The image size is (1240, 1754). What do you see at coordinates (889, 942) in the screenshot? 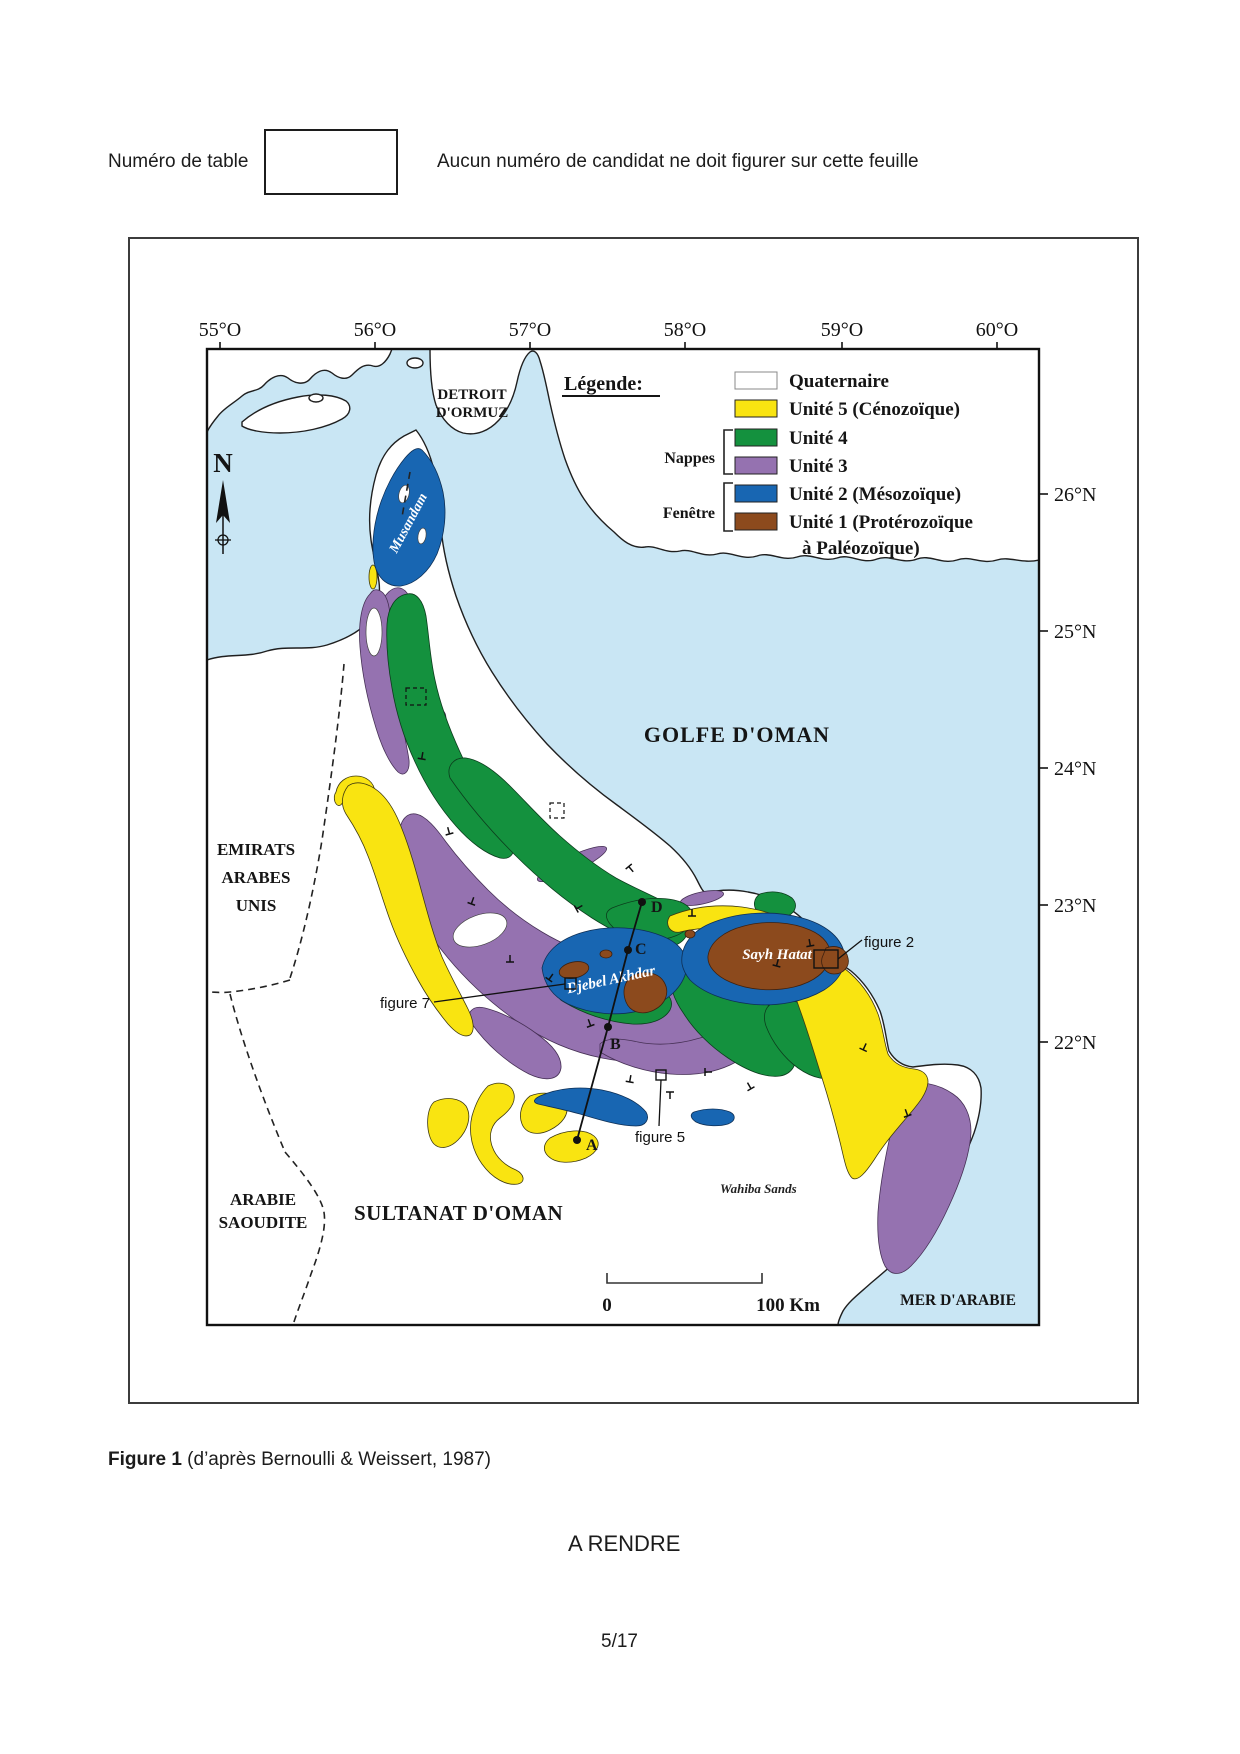
I see `figure2-label: figure 2` at bounding box center [889, 942].